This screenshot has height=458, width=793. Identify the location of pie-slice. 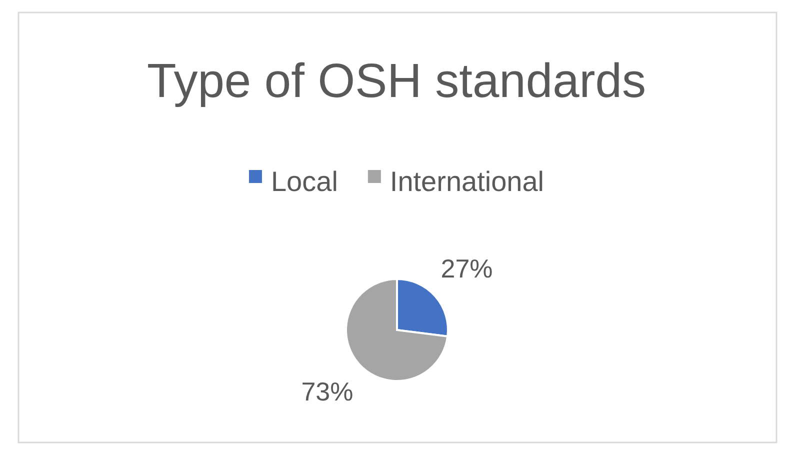
(397, 330).